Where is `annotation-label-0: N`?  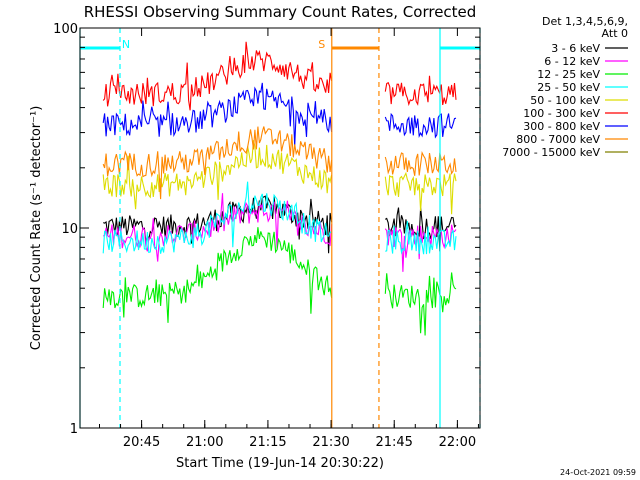 annotation-label-0: N is located at coordinates (126, 44).